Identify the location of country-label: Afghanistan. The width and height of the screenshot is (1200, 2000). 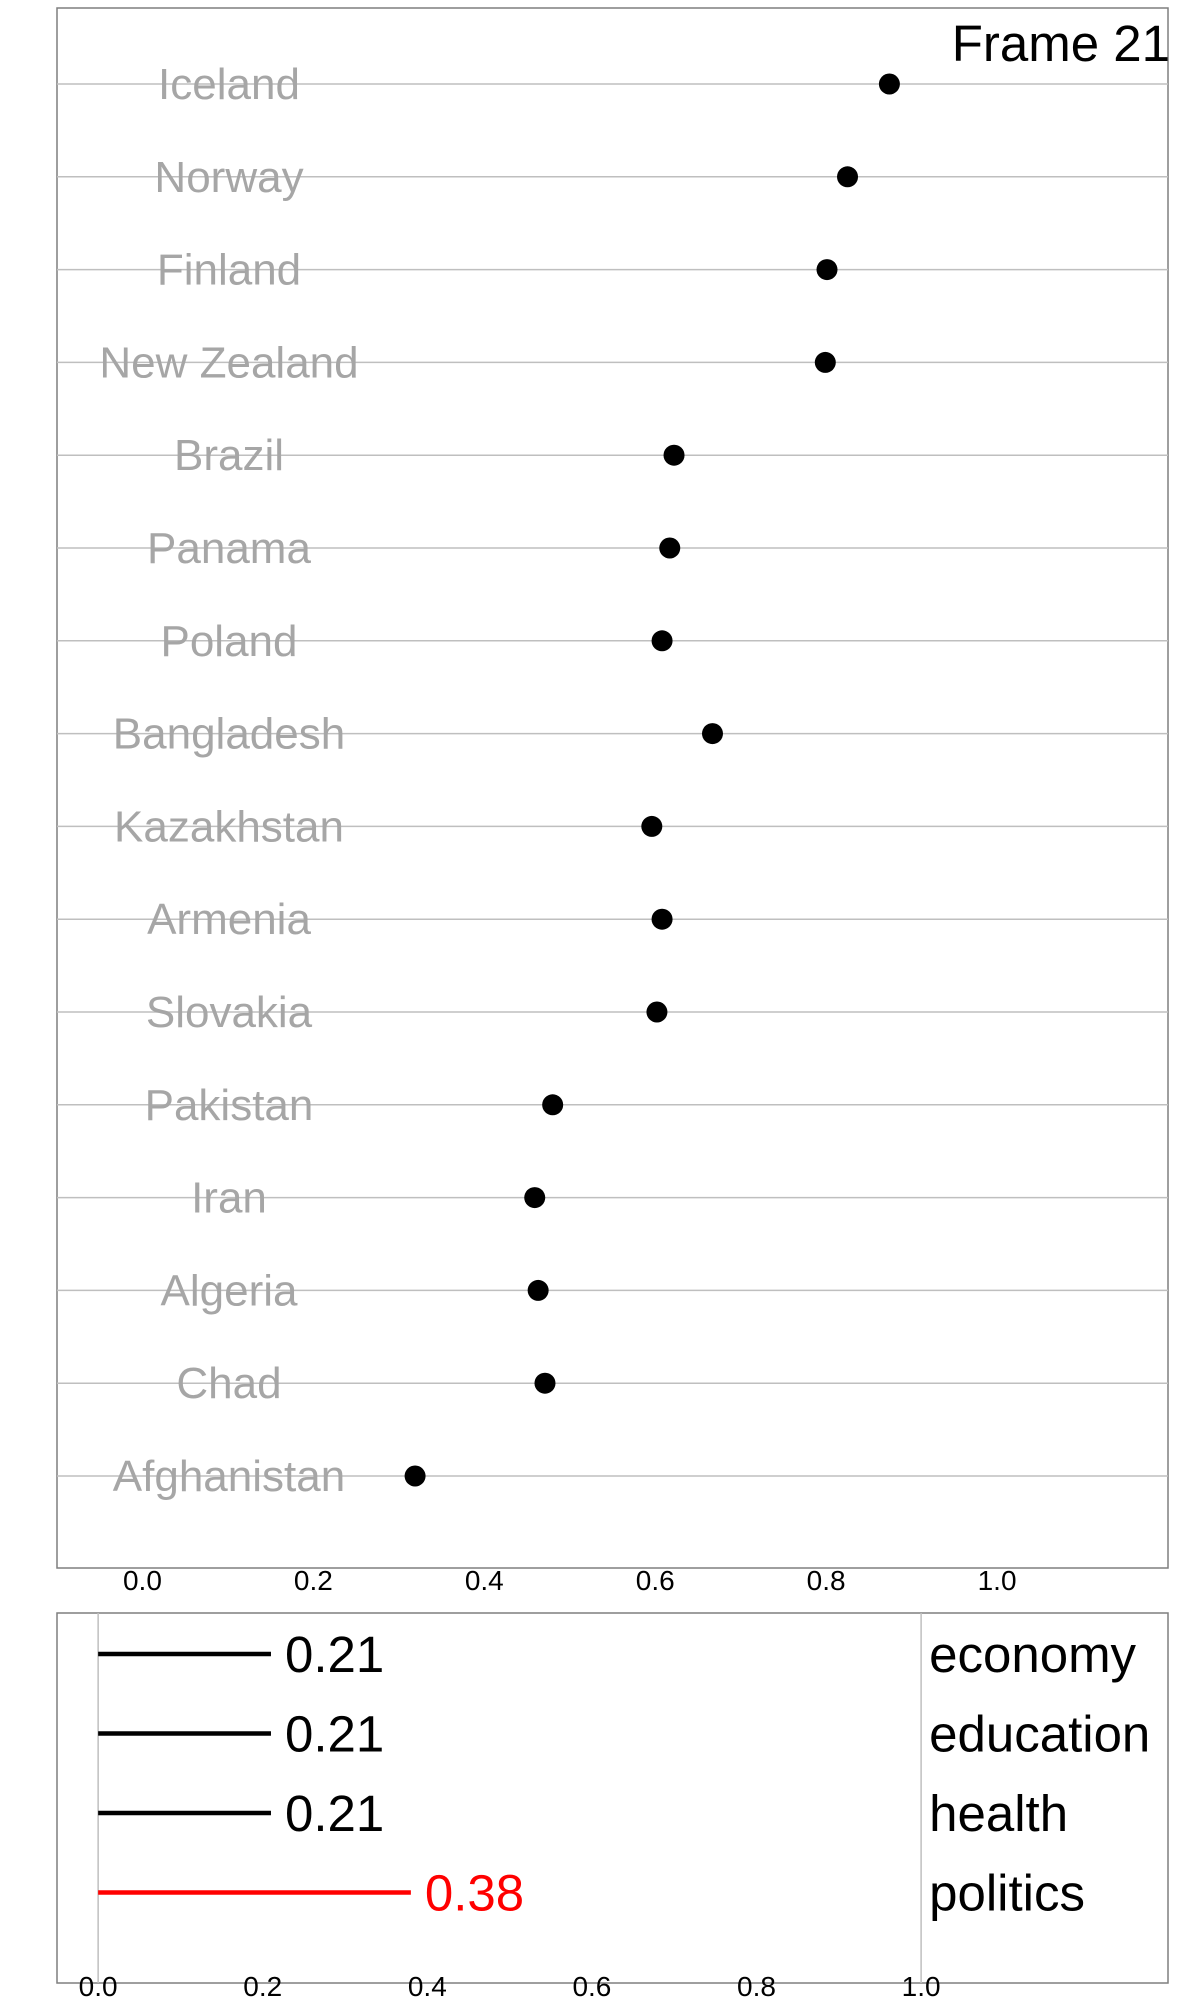
(229, 1476).